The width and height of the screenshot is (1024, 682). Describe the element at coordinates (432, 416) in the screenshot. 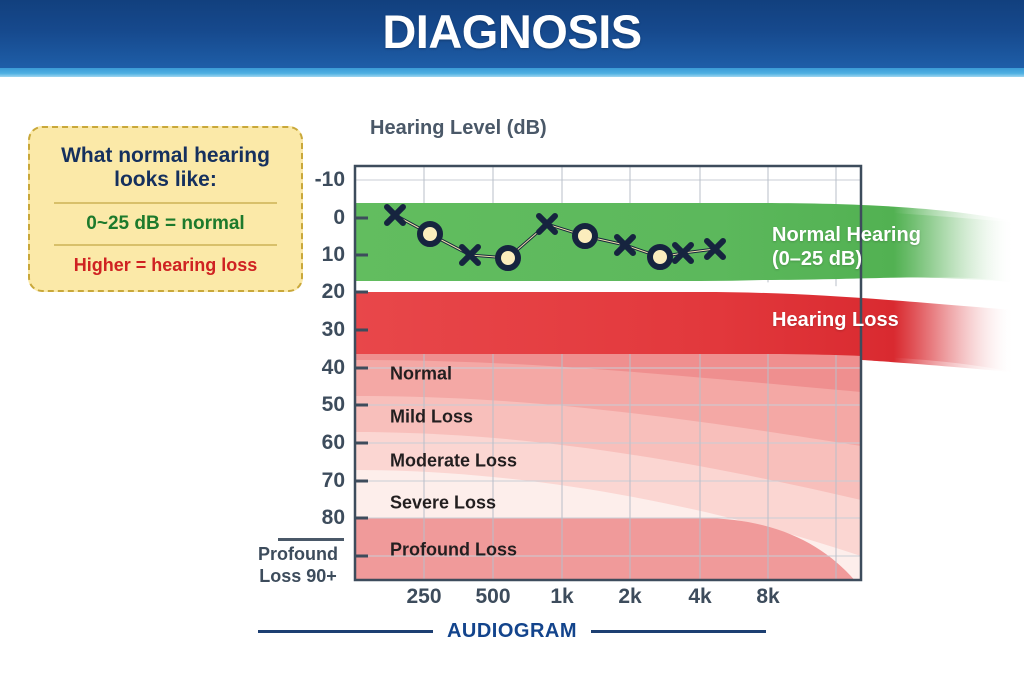

I see `zone-label-mild: Mild Loss` at that location.